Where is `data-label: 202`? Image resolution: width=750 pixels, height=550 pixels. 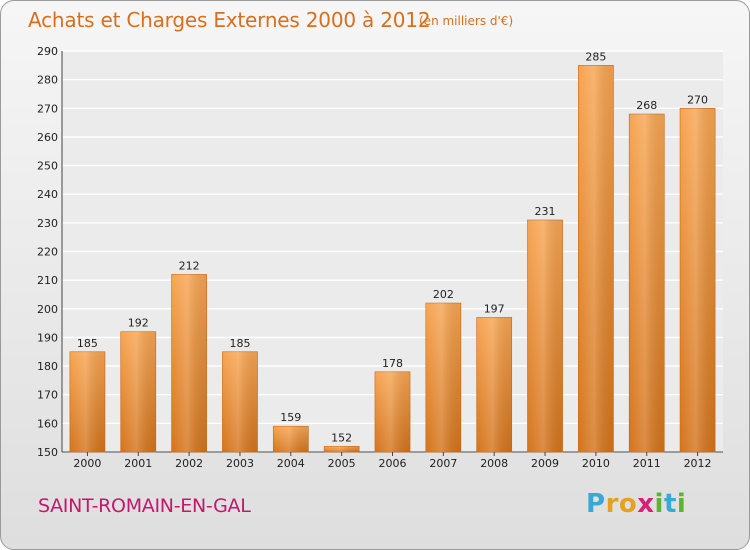 data-label: 202 is located at coordinates (443, 294).